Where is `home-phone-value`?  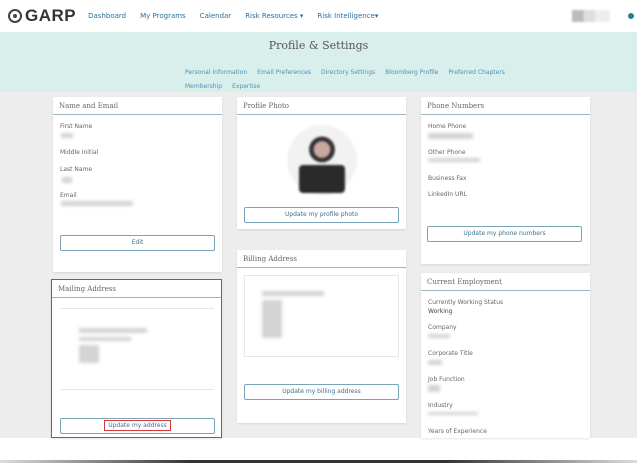 home-phone-value is located at coordinates (450, 136).